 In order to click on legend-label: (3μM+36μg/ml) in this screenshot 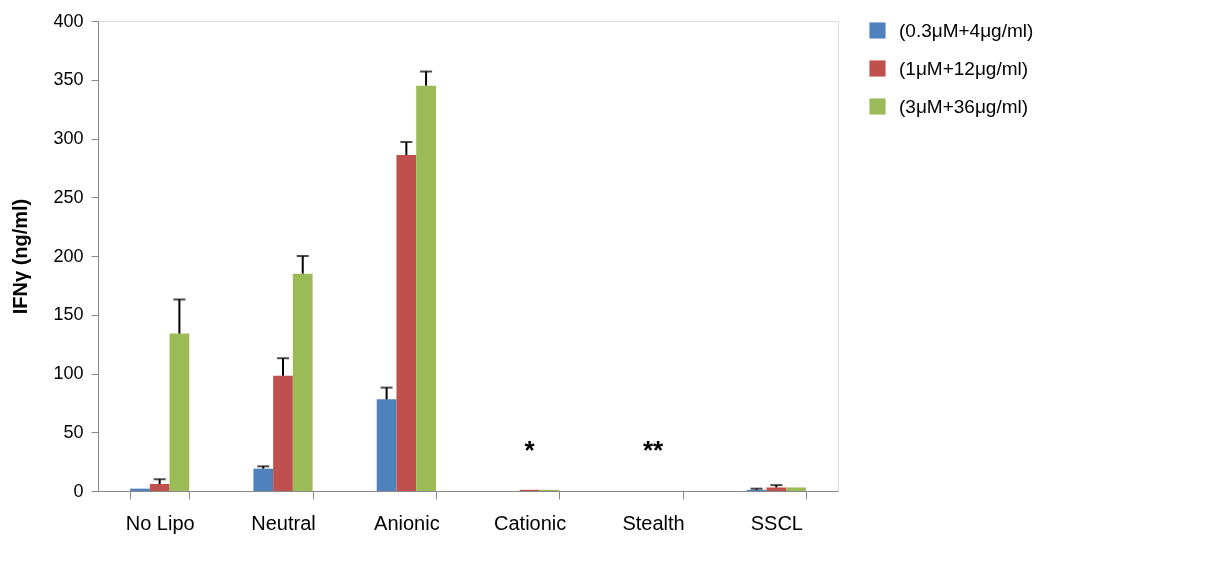, I will do `click(964, 106)`.